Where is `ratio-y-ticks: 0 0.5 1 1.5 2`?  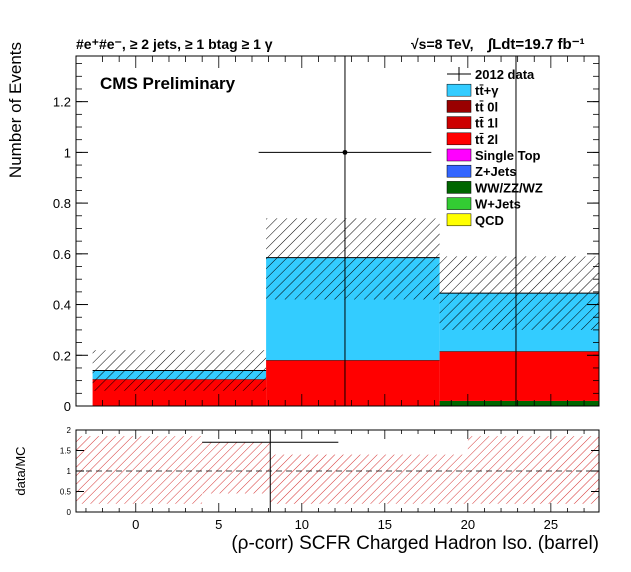 ratio-y-ticks: 0 0.5 1 1.5 2 is located at coordinates (329, 471).